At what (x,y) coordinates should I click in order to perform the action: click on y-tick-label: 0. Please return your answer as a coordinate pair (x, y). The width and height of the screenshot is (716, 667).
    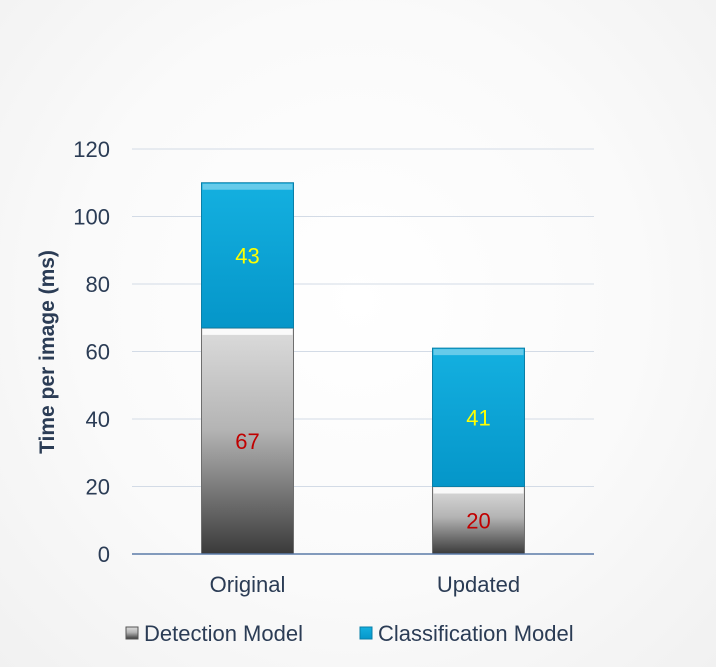
    Looking at the image, I should click on (104, 554).